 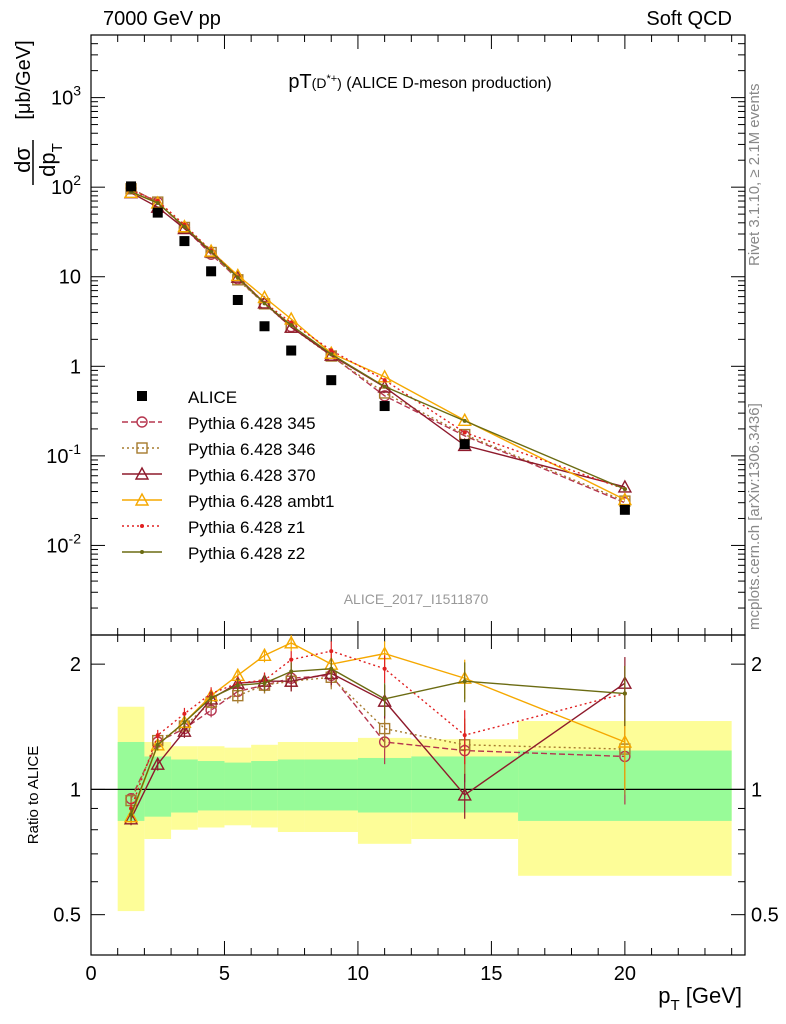 What do you see at coordinates (75, 790) in the screenshot?
I see `ratio-tick-label: 1` at bounding box center [75, 790].